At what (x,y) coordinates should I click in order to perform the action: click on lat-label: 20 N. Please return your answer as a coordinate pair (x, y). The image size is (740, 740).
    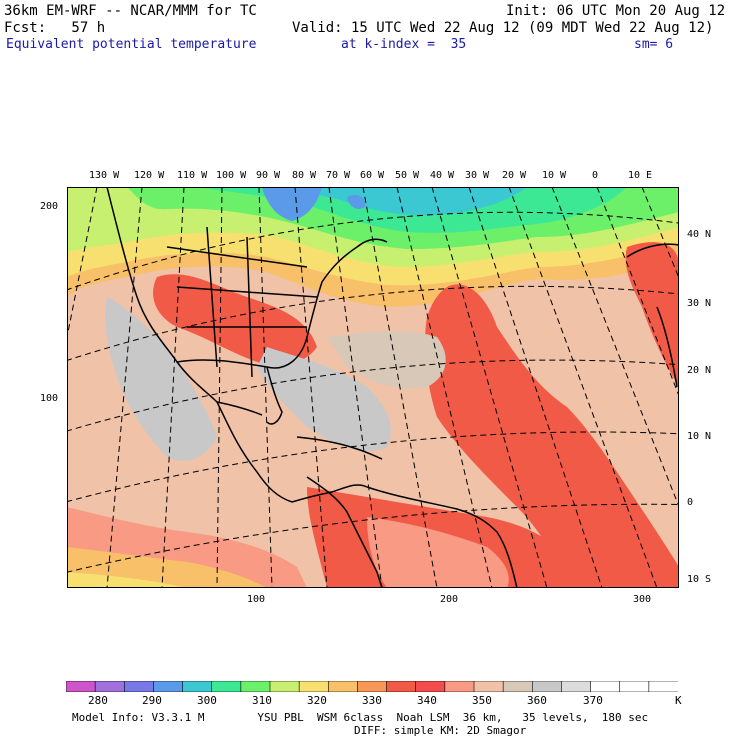
    Looking at the image, I should click on (699, 370).